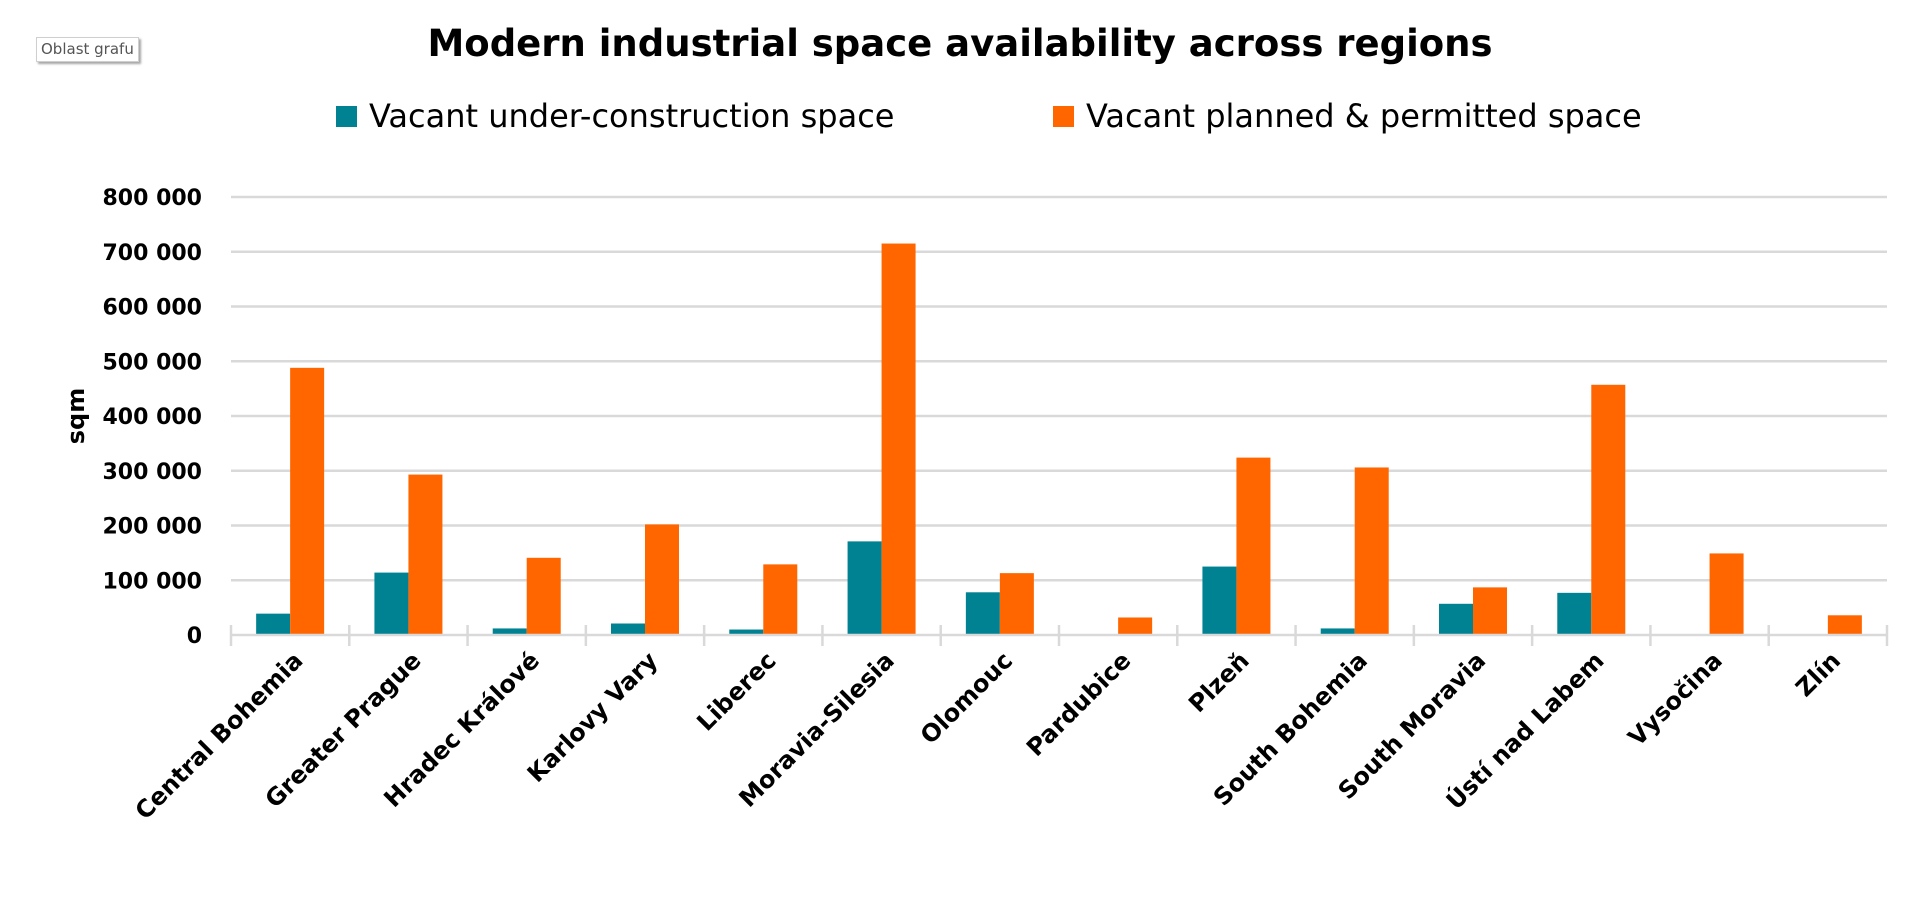 The width and height of the screenshot is (1920, 911). Describe the element at coordinates (194, 636) in the screenshot. I see `y-tick-label: 0` at that location.